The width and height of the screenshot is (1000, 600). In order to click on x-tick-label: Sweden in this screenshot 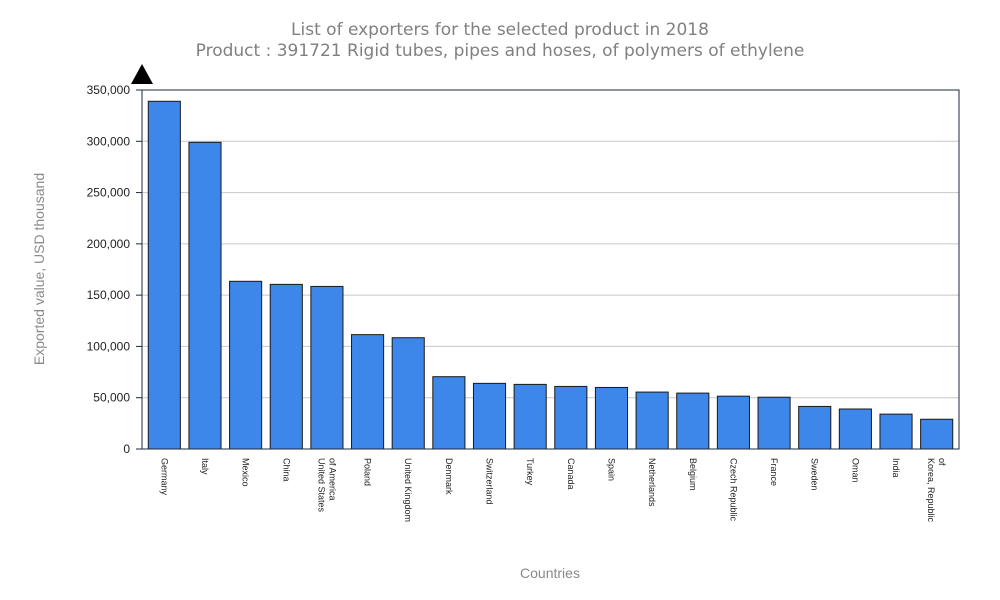, I will do `click(815, 474)`.